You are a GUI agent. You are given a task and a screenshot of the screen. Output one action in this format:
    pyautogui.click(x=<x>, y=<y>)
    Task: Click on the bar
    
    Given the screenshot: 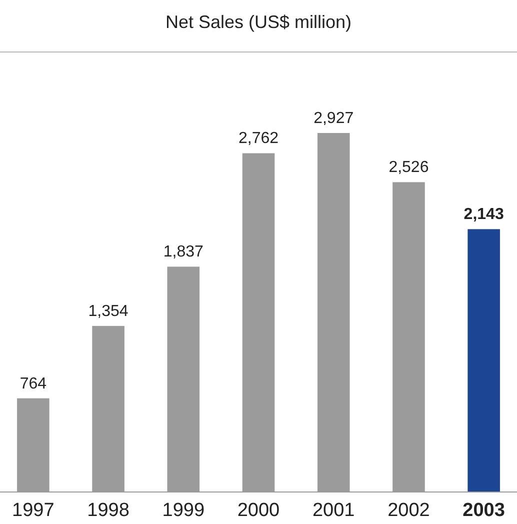 What is the action you would take?
    pyautogui.click(x=484, y=360)
    